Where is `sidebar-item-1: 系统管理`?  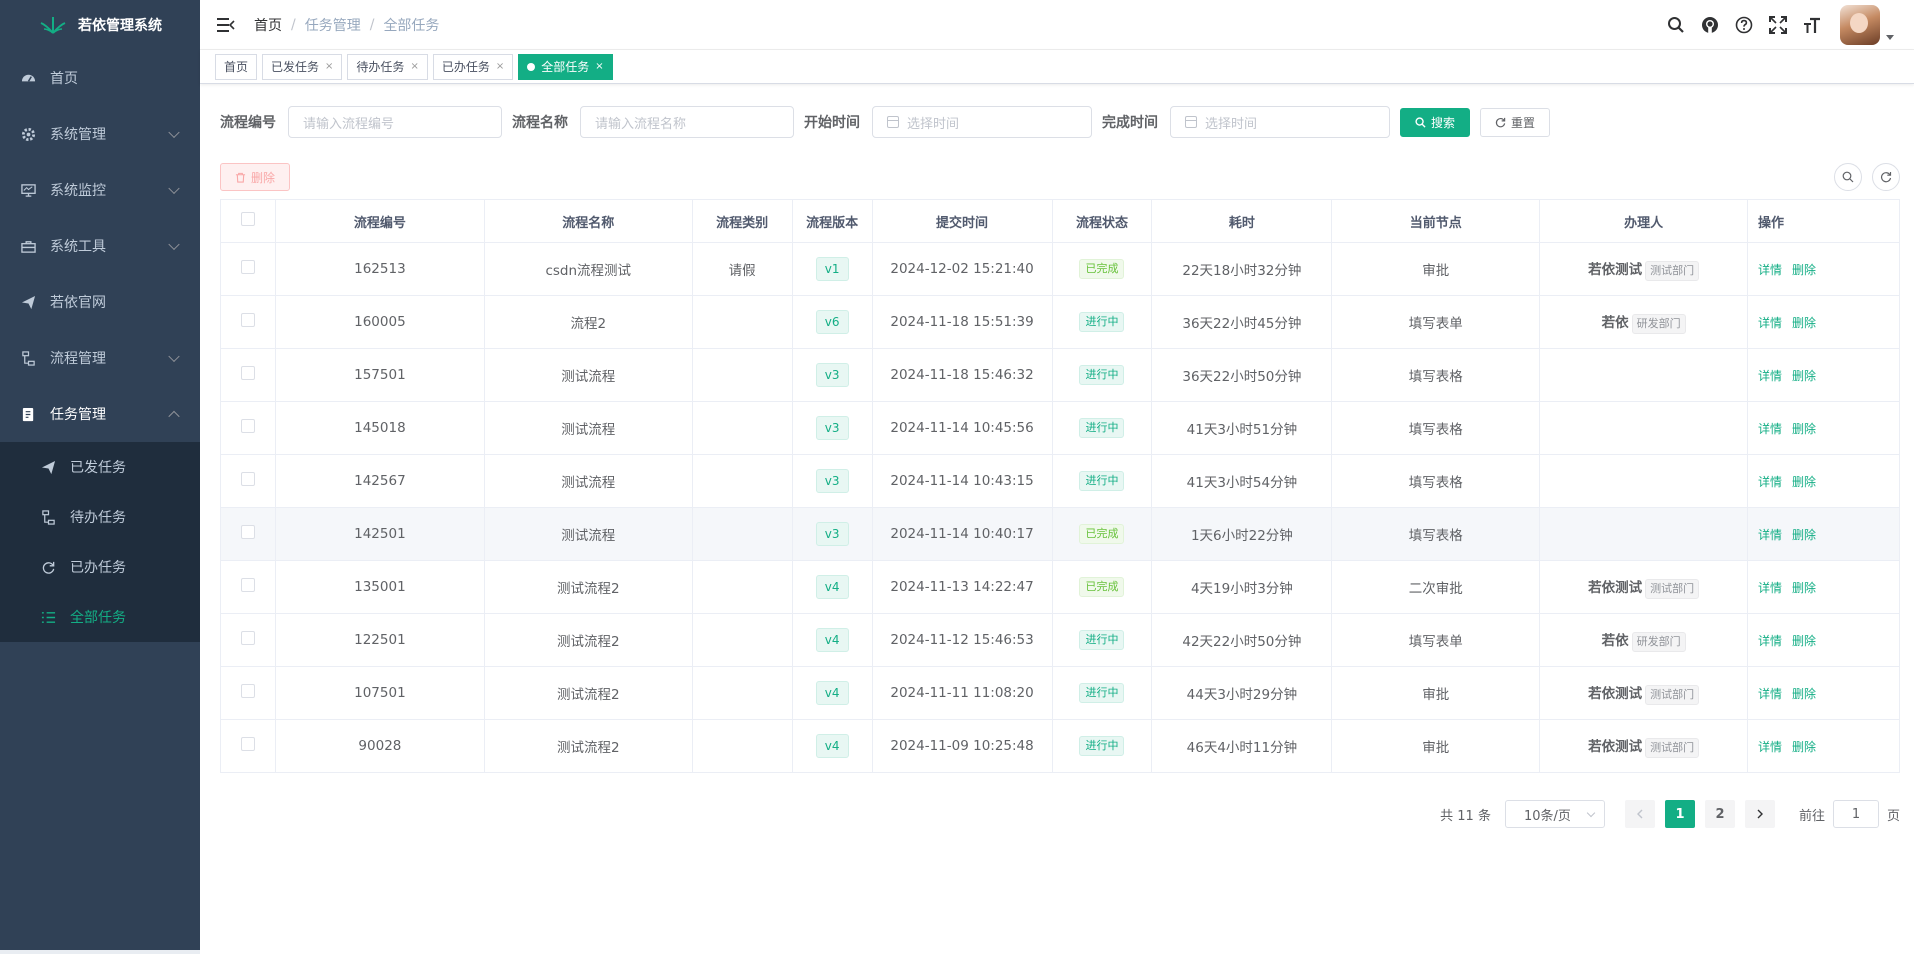
sidebar-item-1: 系统管理 is located at coordinates (100, 134).